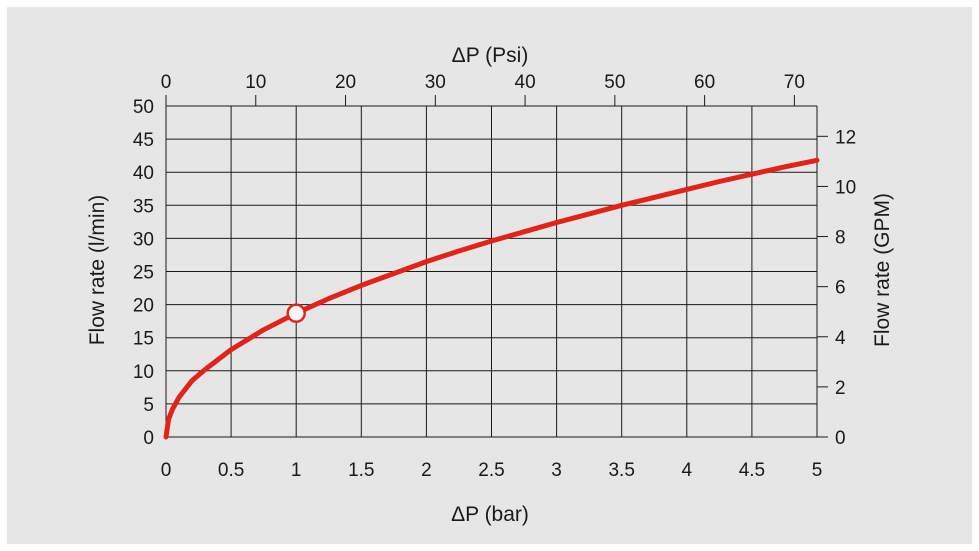 The width and height of the screenshot is (979, 551). Describe the element at coordinates (882, 270) in the screenshot. I see `y2-axis-title: Flow rate (GPM)` at that location.